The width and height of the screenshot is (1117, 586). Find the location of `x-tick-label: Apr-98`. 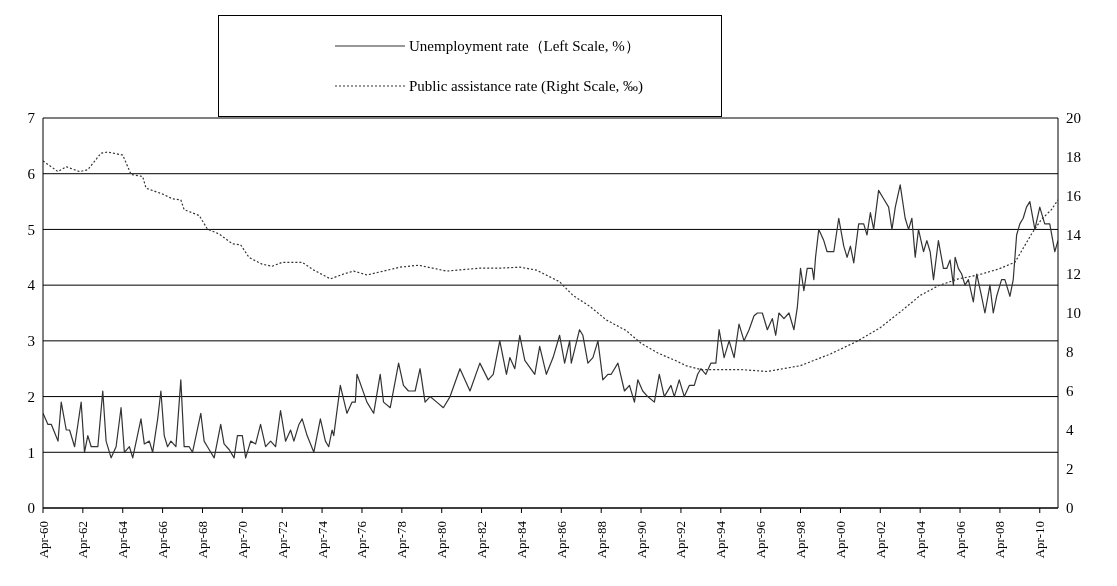

x-tick-label: Apr-98 is located at coordinates (801, 540).